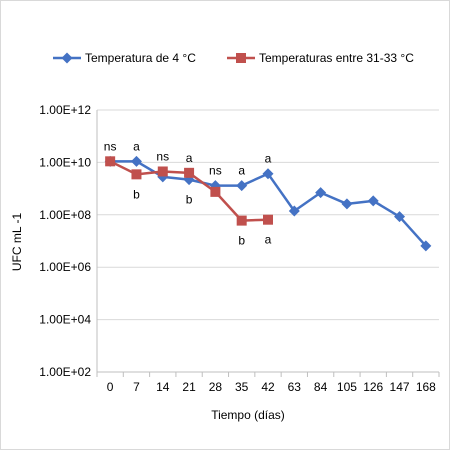  Describe the element at coordinates (65, 267) in the screenshot. I see `y-tick-label: 1.00E+06` at that location.